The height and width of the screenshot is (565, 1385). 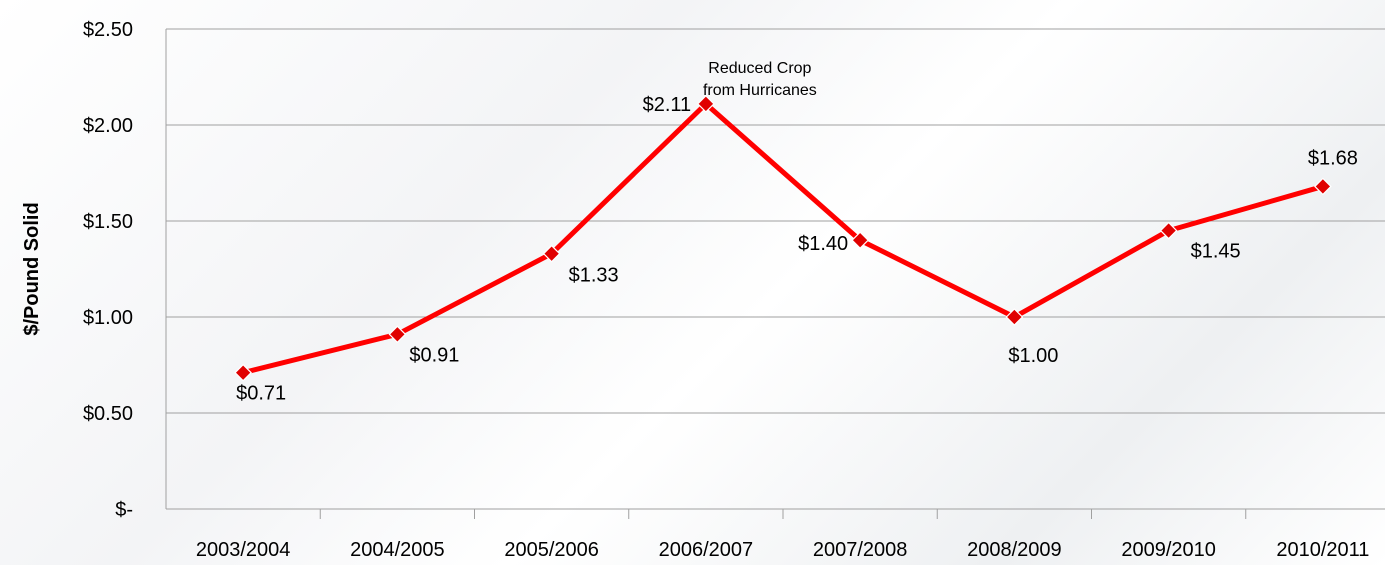 I want to click on data-label: $1.33, so click(x=594, y=276).